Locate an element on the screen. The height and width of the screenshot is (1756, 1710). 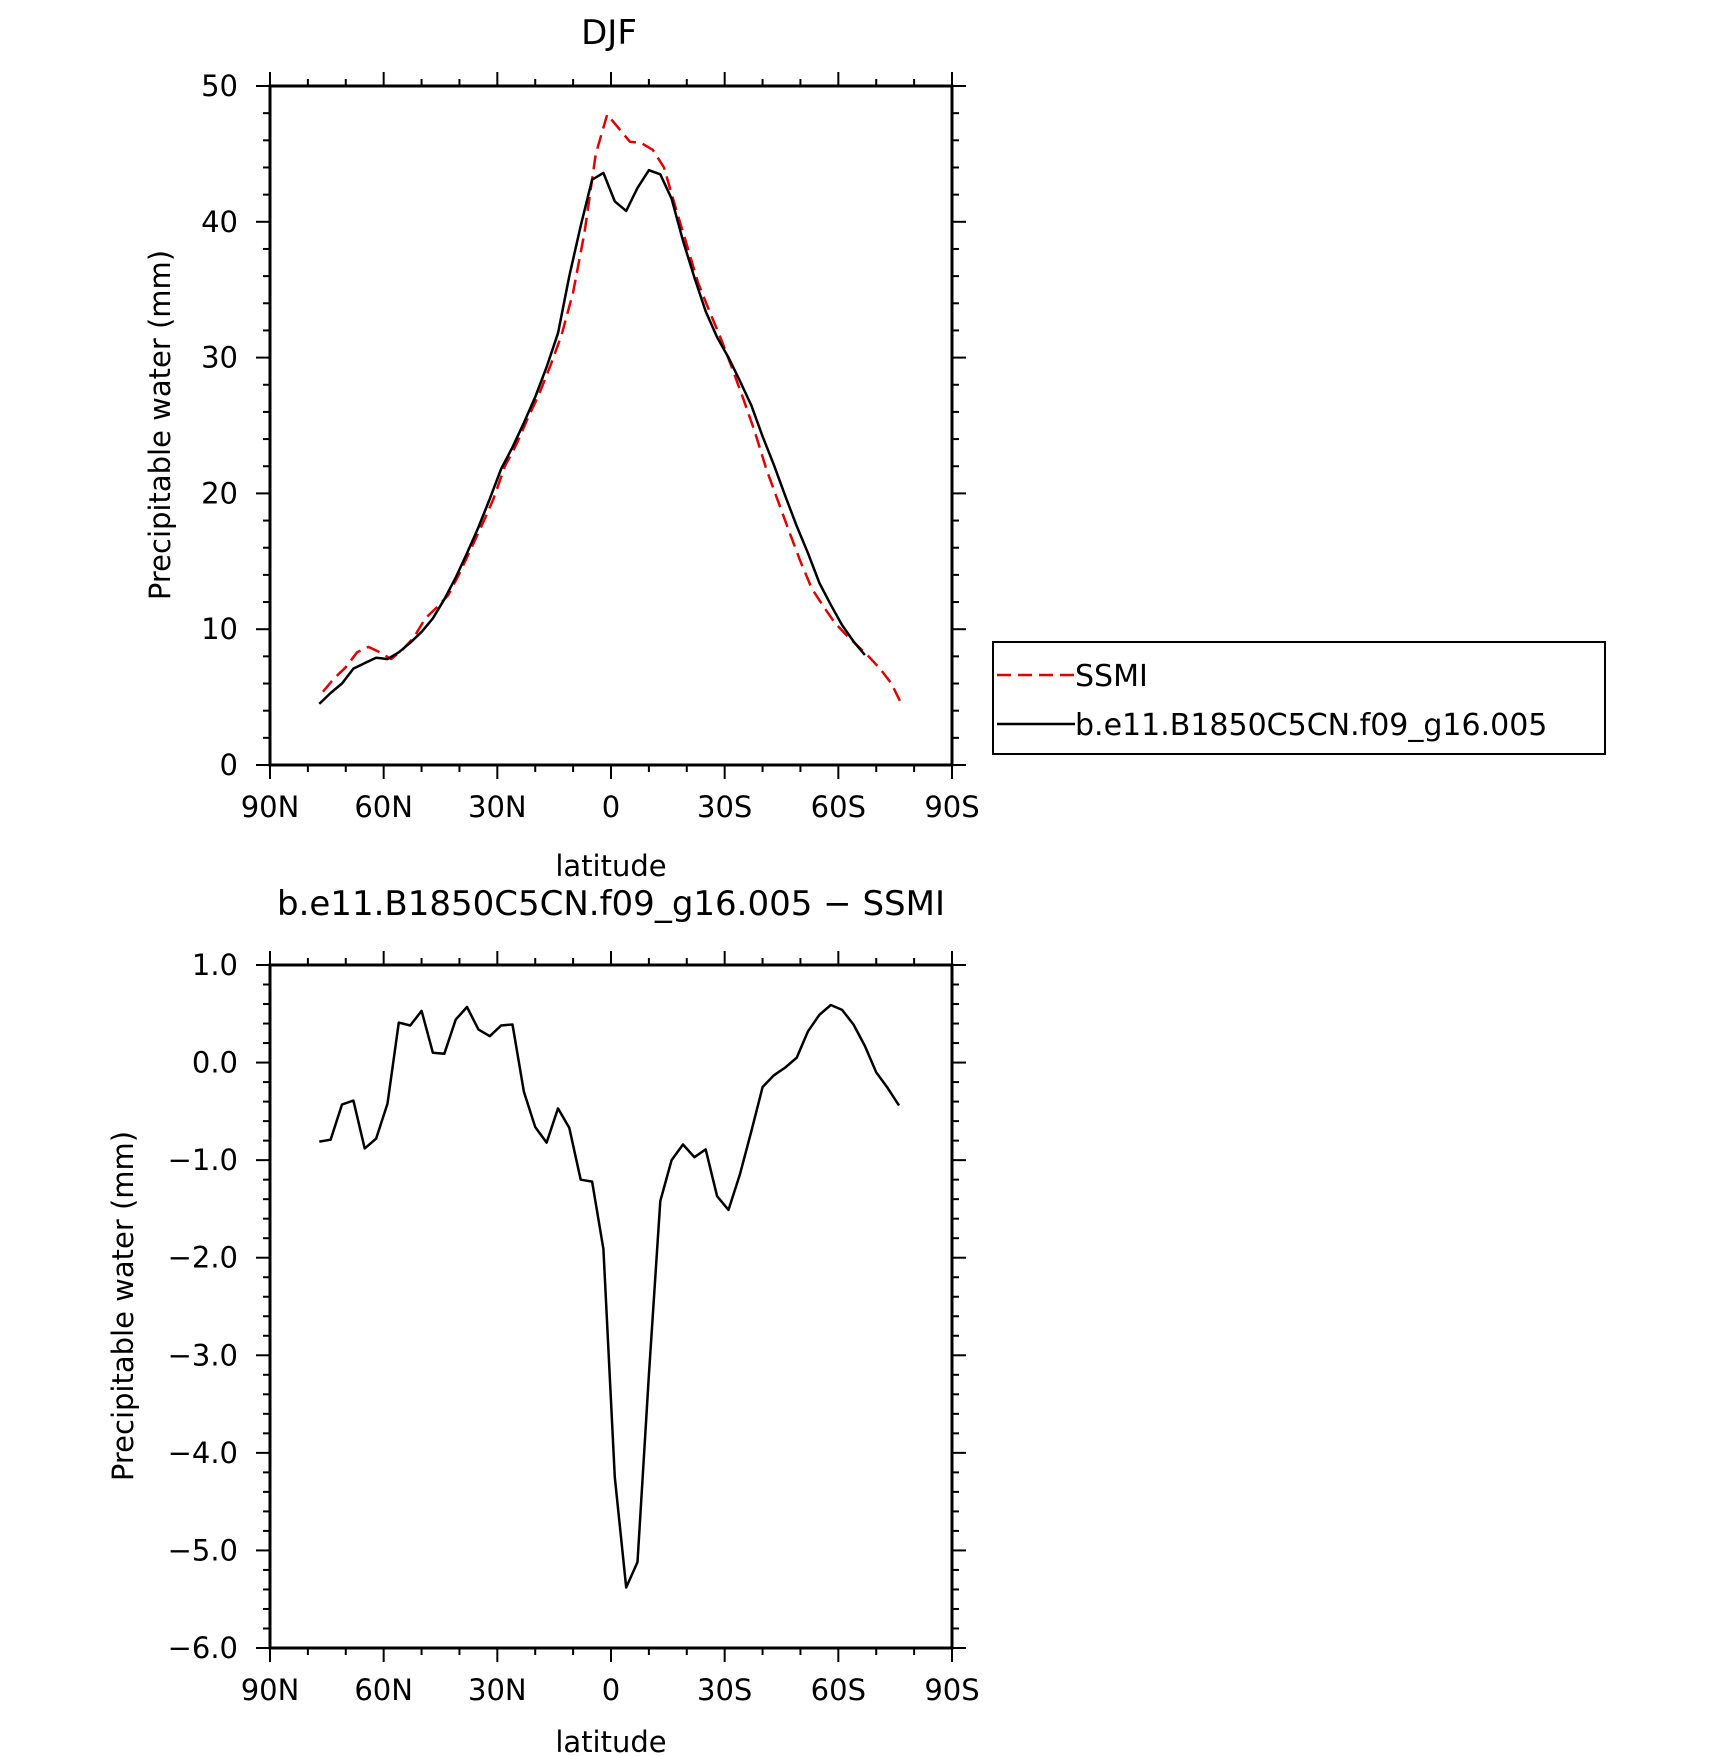
y-tick-label: −1.0 is located at coordinates (203, 1160).